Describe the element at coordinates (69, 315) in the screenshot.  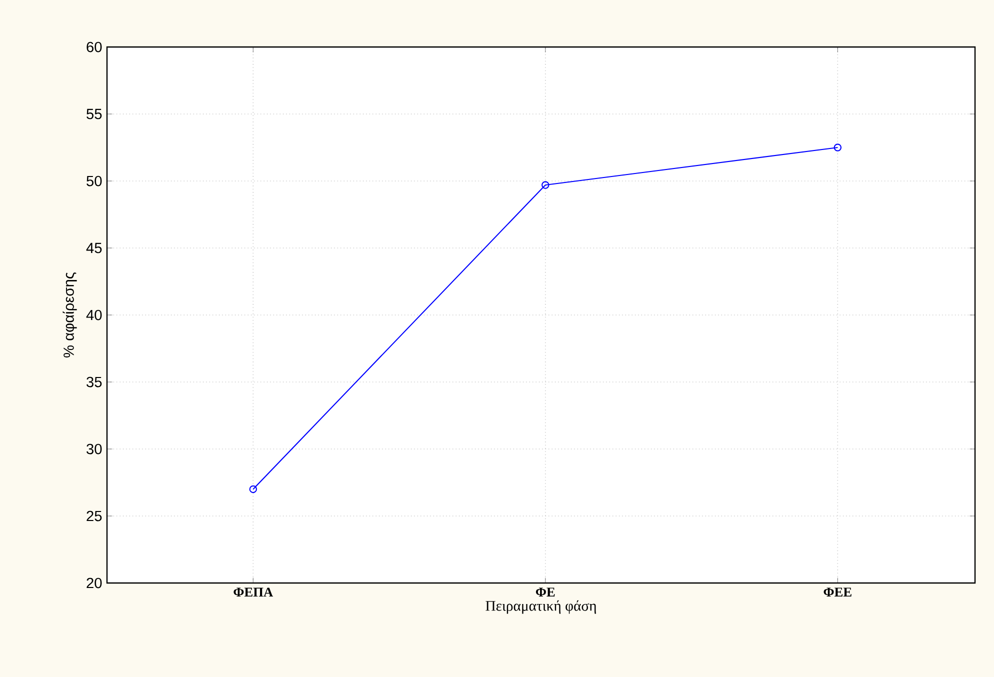
I see `y-axis-title: % αφαίρεσης` at that location.